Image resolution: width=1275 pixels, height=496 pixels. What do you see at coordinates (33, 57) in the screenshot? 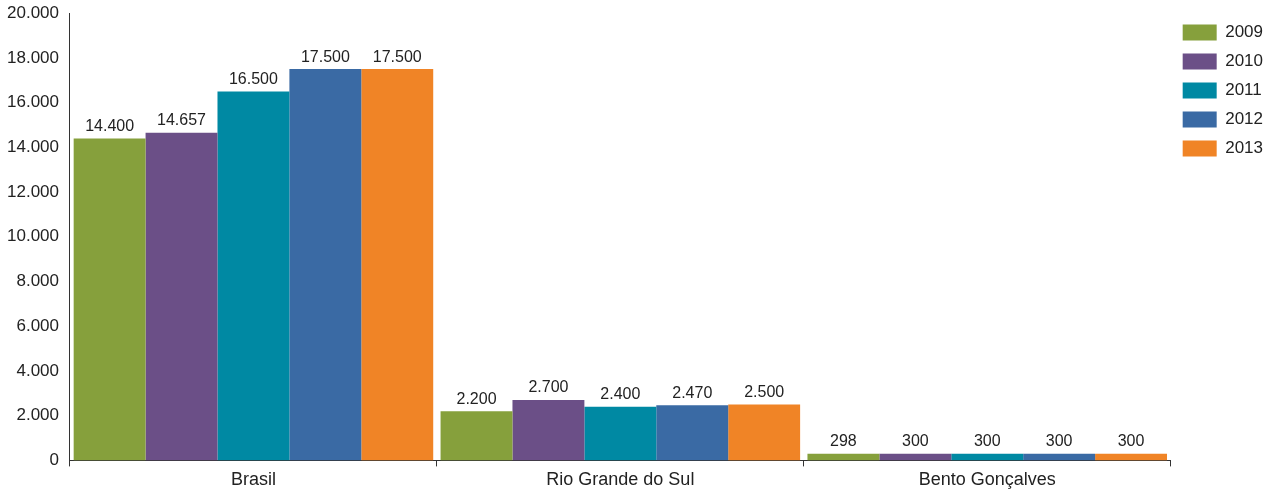
I see `y-tick-label: 18.000` at bounding box center [33, 57].